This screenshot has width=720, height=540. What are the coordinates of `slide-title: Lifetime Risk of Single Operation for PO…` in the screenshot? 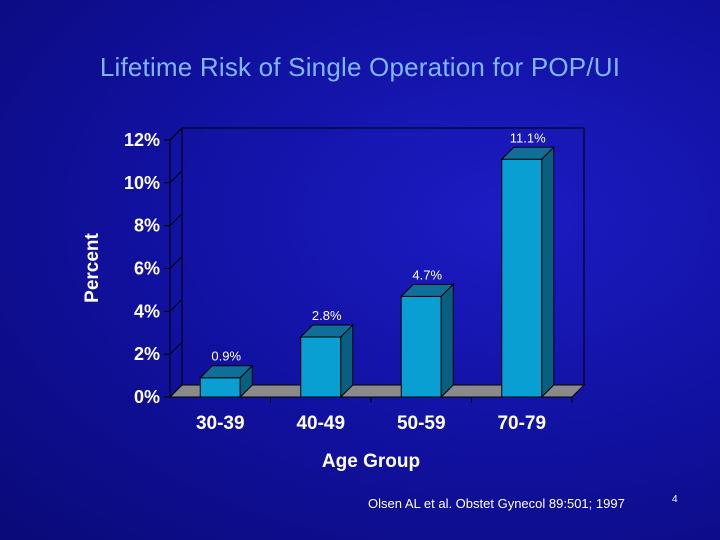 It's located at (360, 67).